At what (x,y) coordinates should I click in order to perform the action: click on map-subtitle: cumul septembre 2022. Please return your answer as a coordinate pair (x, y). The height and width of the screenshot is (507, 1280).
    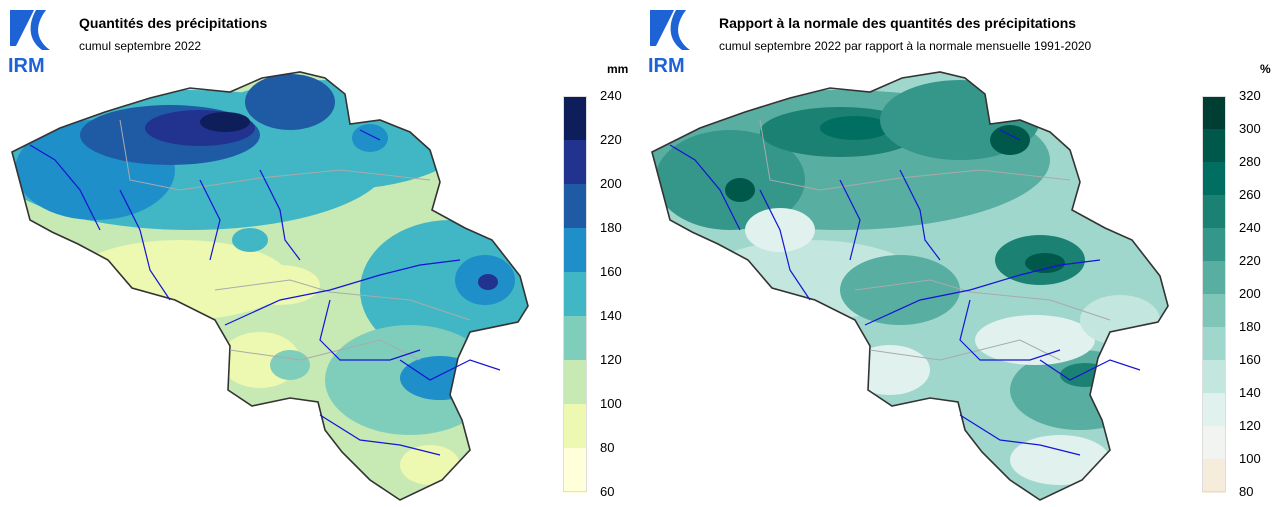
    Looking at the image, I should click on (140, 46).